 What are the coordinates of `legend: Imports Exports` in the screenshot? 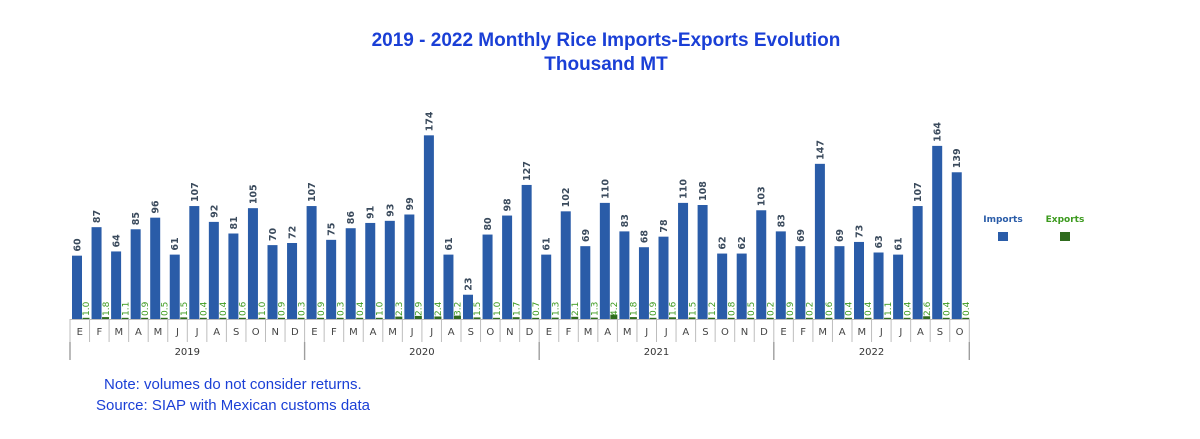 It's located at (1033, 228).